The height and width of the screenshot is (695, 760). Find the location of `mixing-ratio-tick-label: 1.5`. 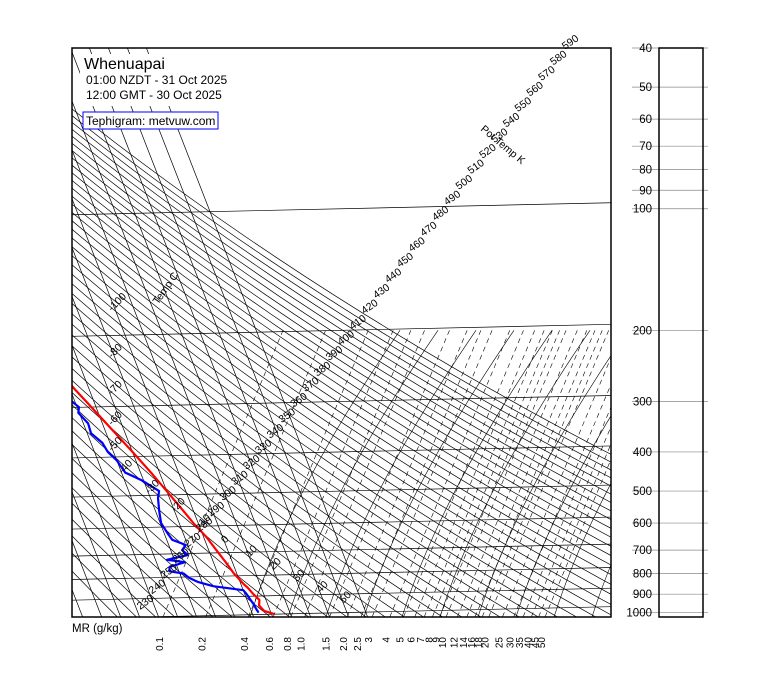

mixing-ratio-tick-label: 1.5 is located at coordinates (327, 644).